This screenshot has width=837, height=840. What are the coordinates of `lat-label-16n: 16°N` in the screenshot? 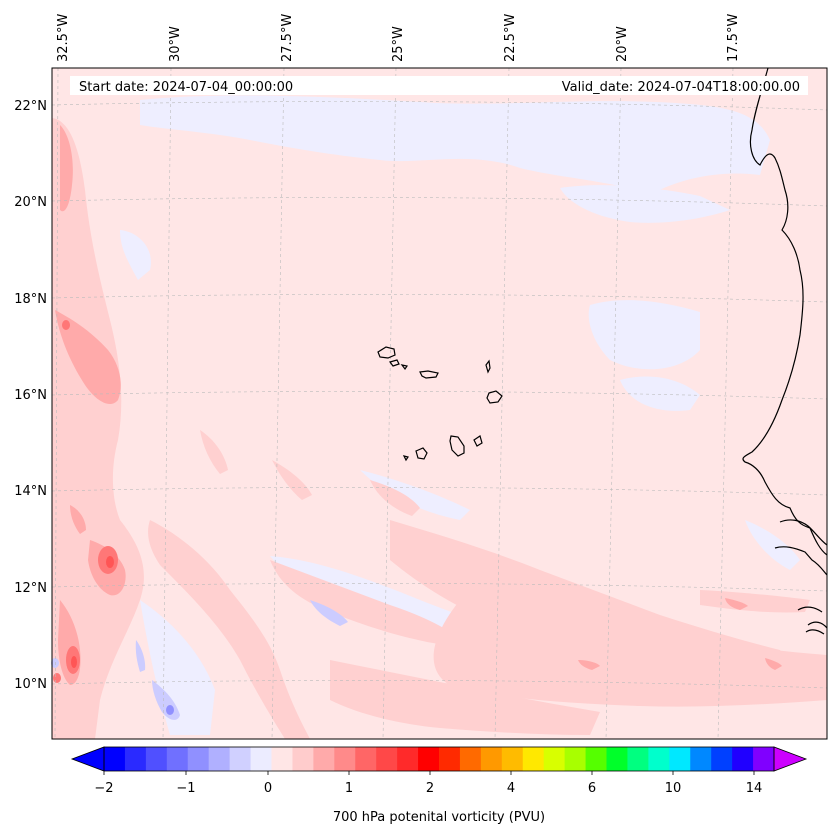 It's located at (30, 395).